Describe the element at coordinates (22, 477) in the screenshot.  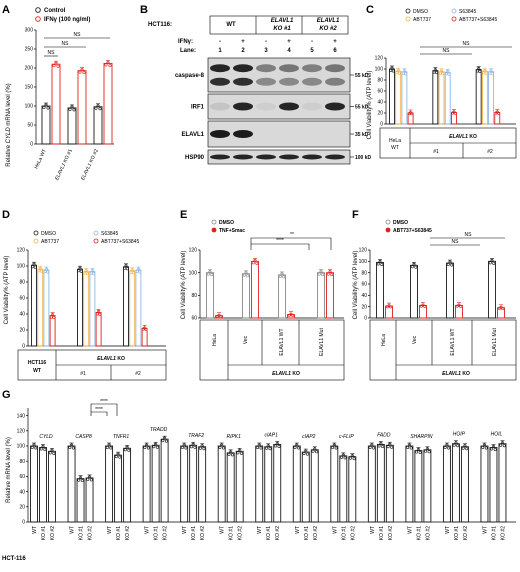
I see `y-tick-label: 60` at that location.